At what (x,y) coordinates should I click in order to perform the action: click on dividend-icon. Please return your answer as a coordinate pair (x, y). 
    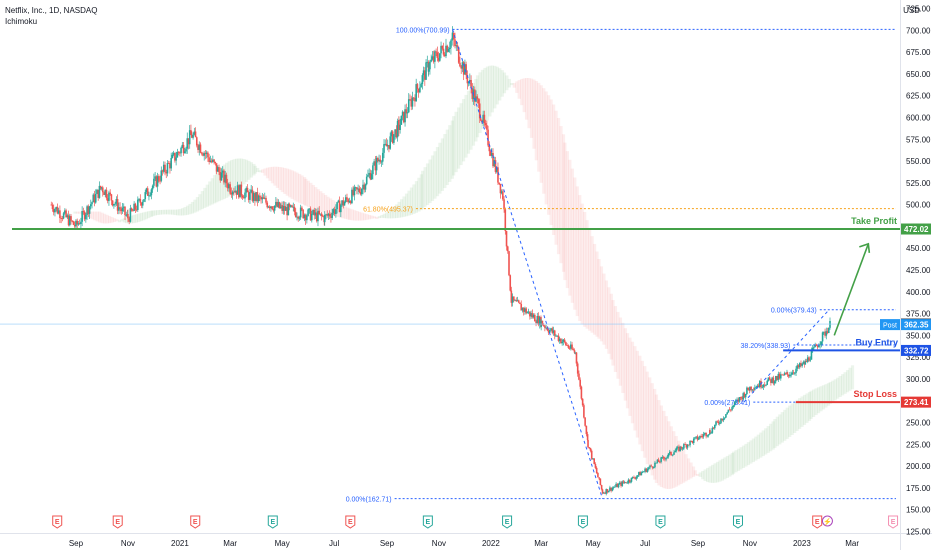
    Looking at the image, I should click on (827, 521).